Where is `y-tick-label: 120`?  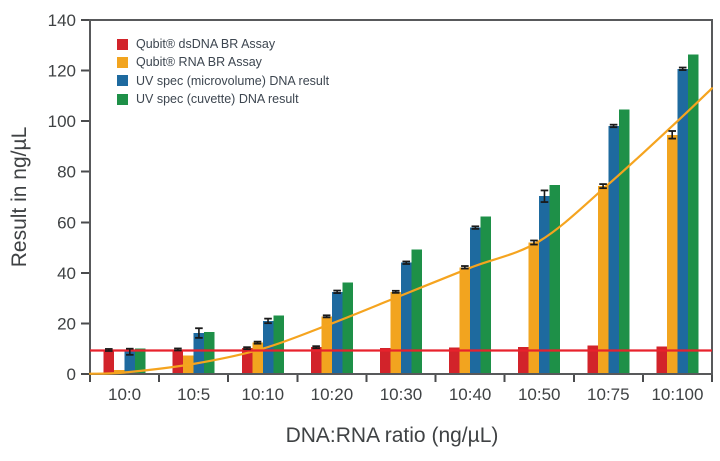
y-tick-label: 120 is located at coordinates (62, 71).